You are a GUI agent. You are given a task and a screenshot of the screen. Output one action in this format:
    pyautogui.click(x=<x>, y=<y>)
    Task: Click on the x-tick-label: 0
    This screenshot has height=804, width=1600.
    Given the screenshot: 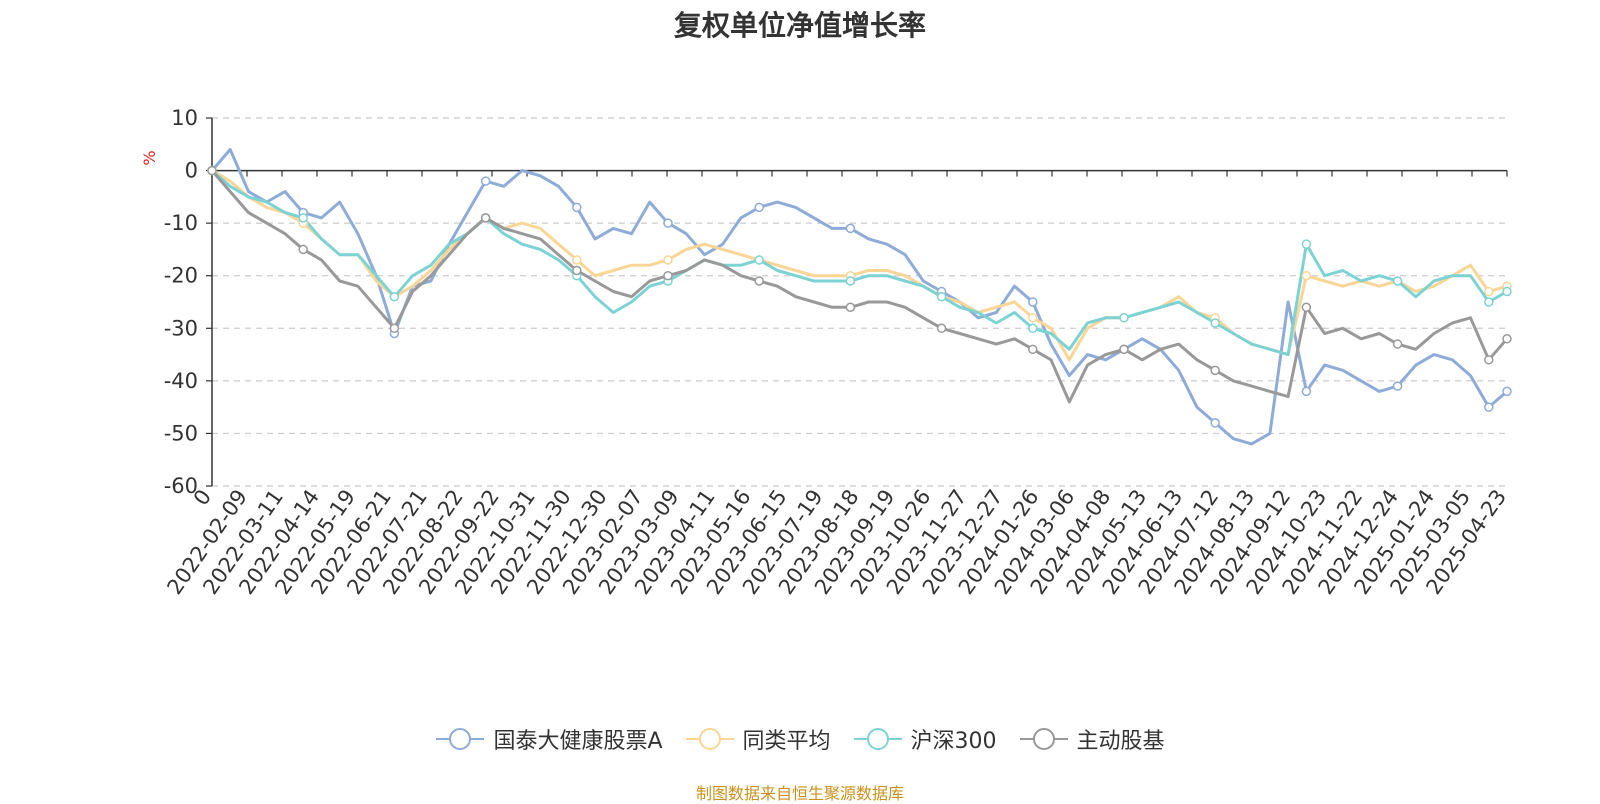 What is the action you would take?
    pyautogui.click(x=202, y=497)
    